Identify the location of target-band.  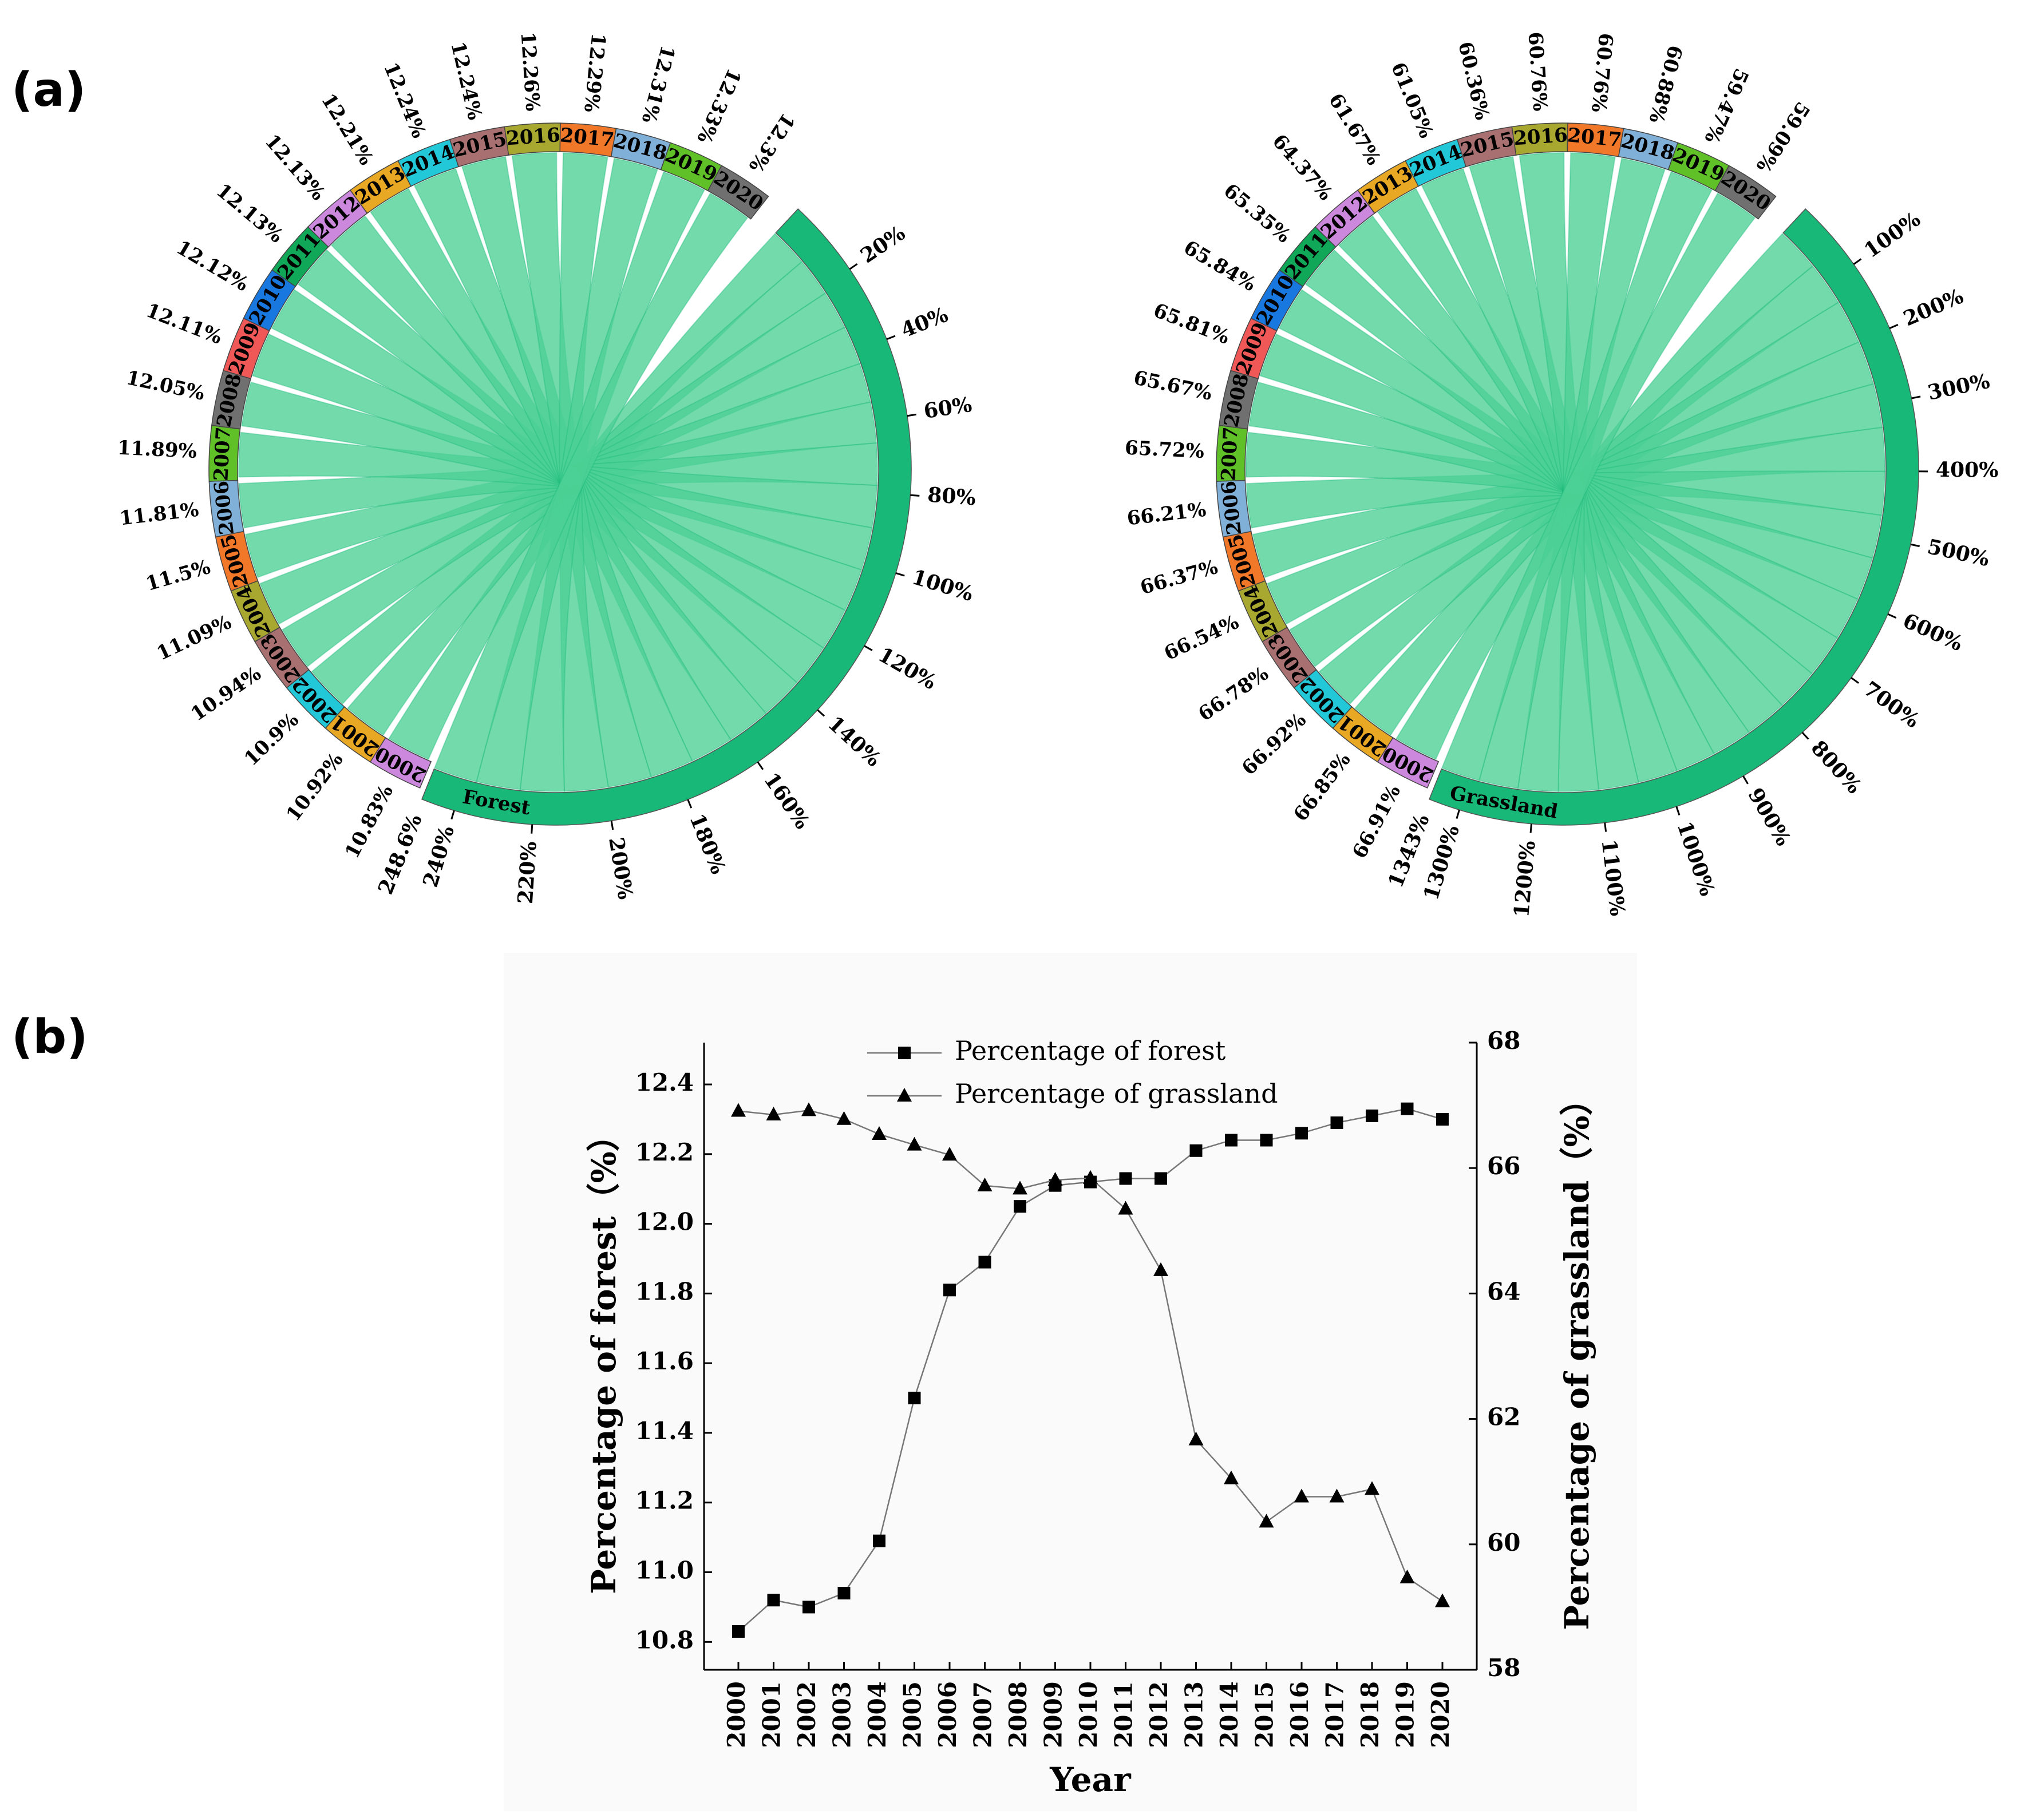
(666, 517).